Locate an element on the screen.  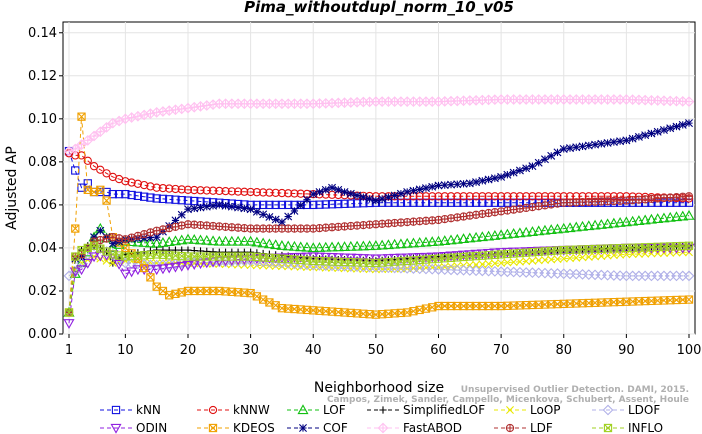
legend-item-knnw: kNNW is located at coordinates (233, 410).